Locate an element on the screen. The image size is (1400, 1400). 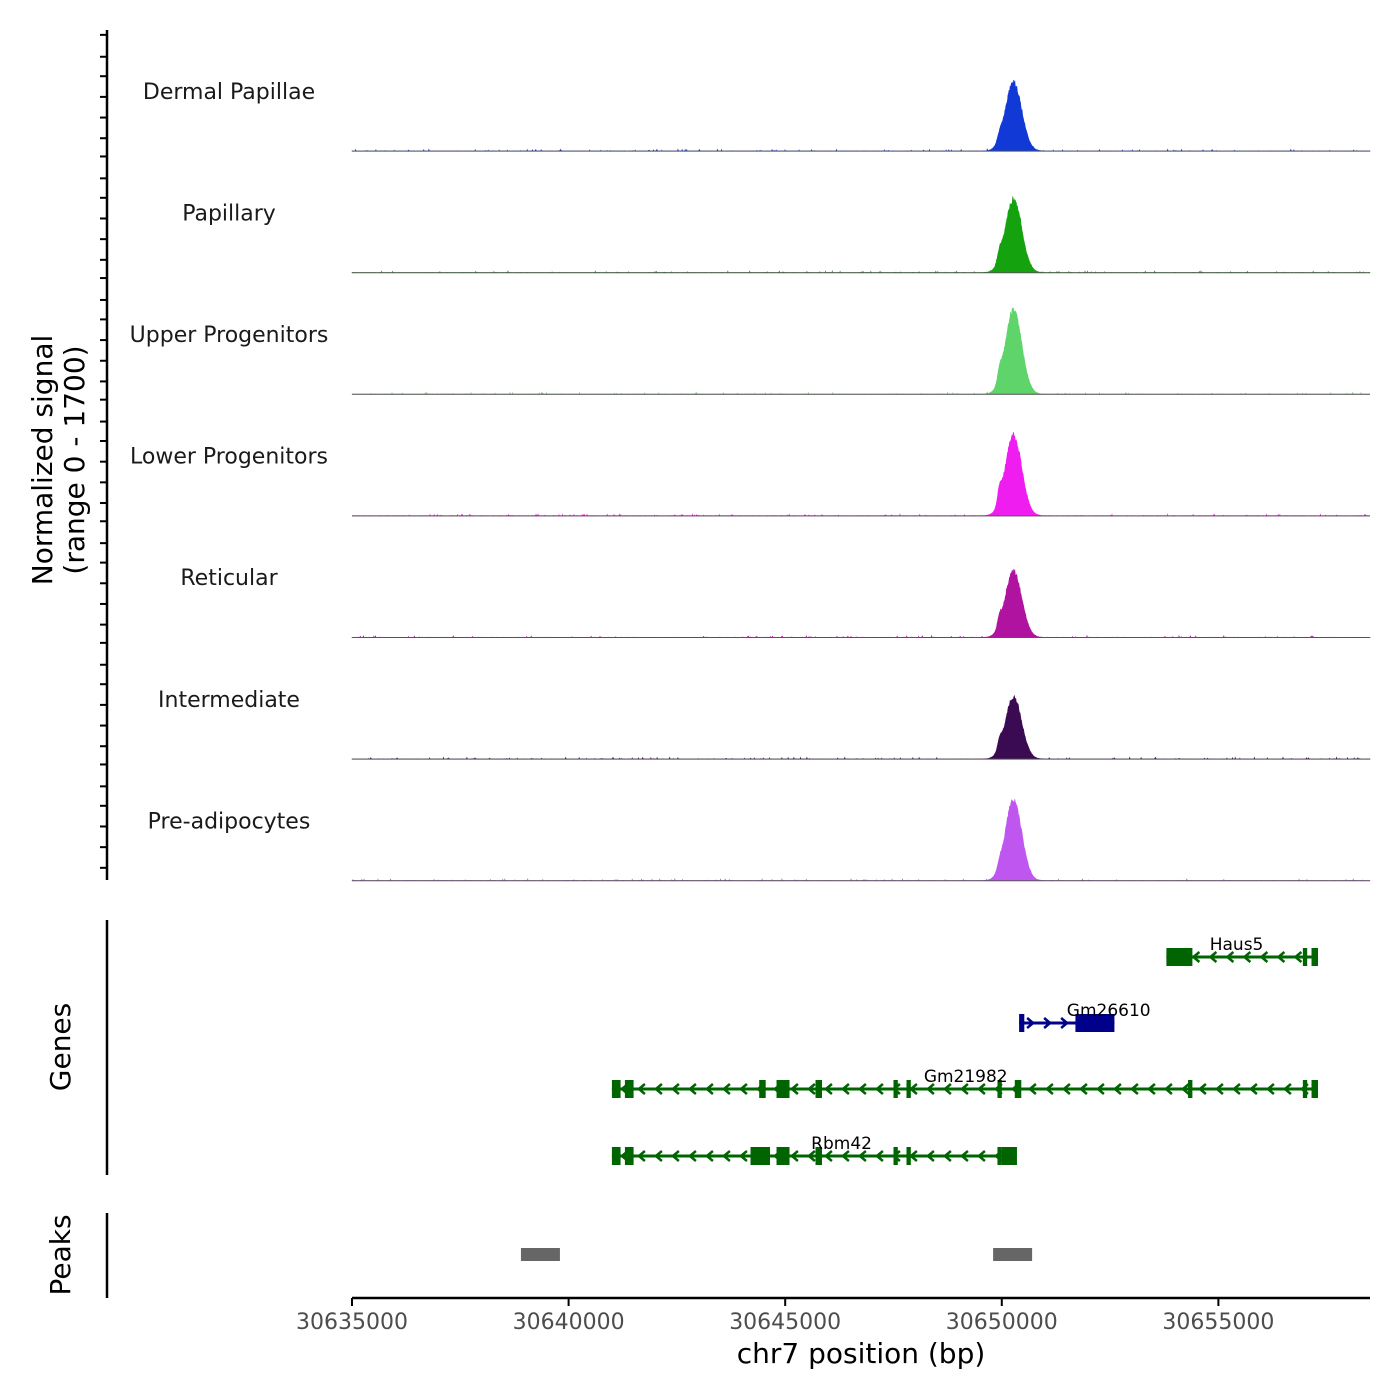
coverage-track: Papillary is located at coordinates (776, 234).